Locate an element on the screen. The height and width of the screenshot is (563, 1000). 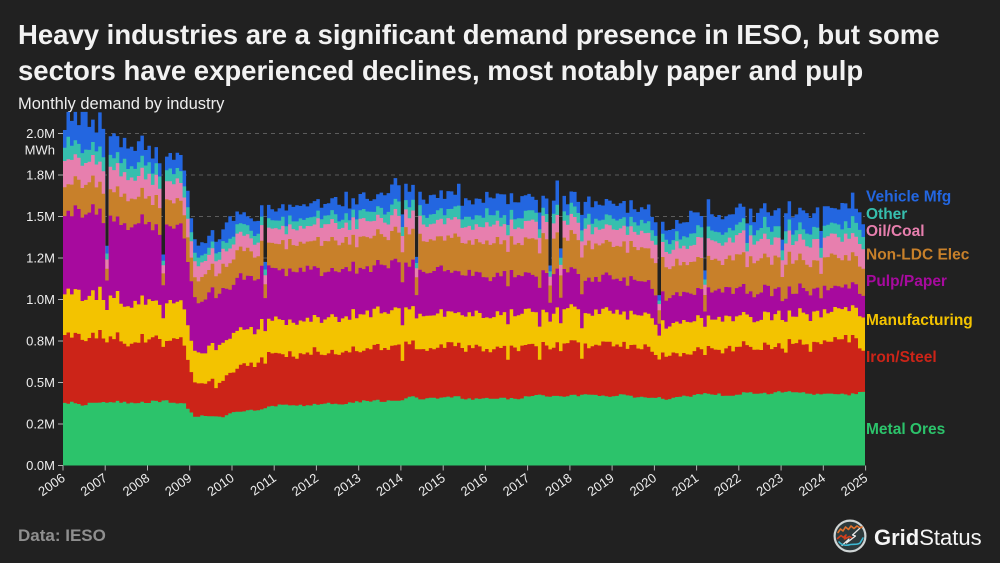
svg-text: Pulp/Paper is located at coordinates (906, 281).